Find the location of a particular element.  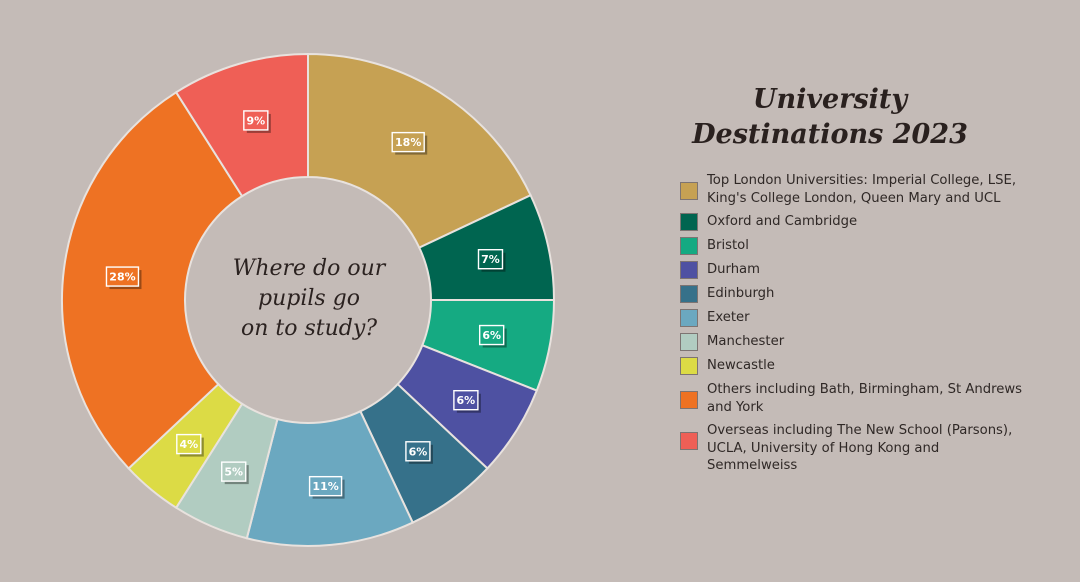

value-label-7: 5% is located at coordinates (235, 473).